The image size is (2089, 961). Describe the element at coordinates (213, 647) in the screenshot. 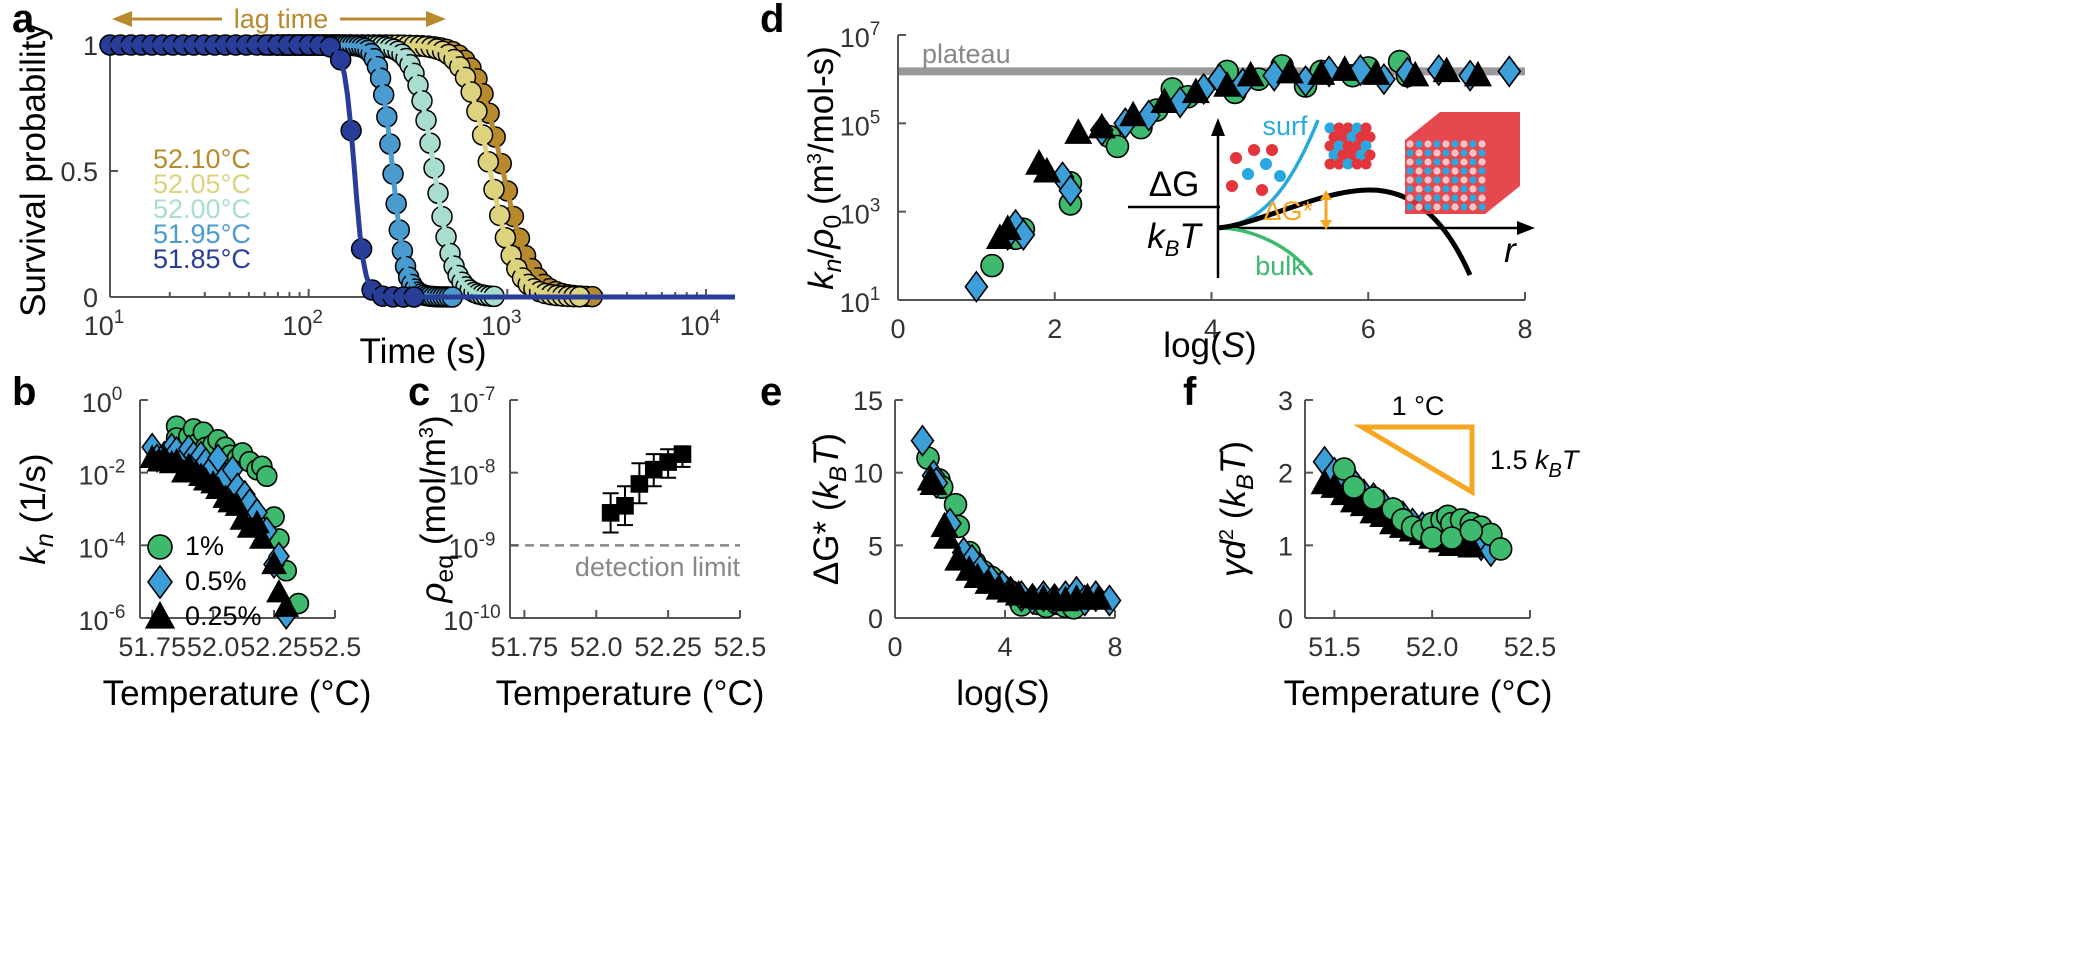

I see `b-xtick-label: 52.0` at that location.